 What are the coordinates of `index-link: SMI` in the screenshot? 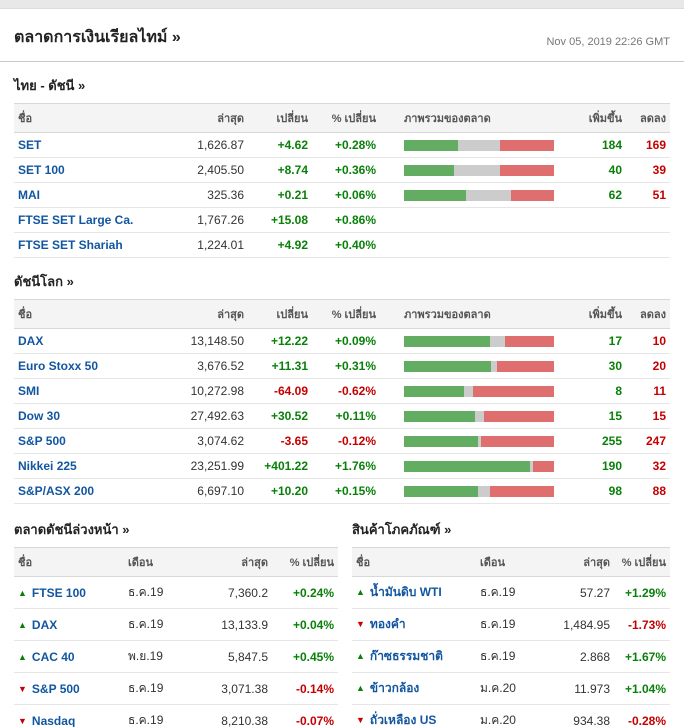 It's located at (29, 391).